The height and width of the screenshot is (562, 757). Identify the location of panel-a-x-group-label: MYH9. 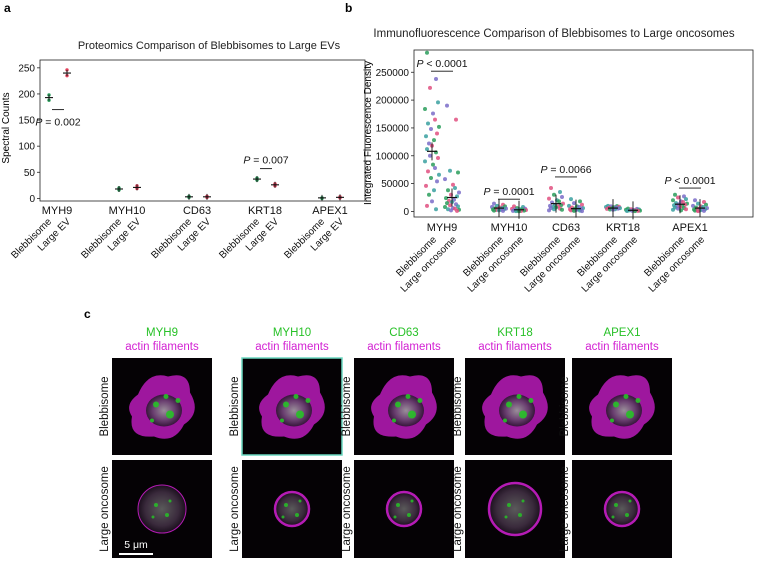
(57, 211).